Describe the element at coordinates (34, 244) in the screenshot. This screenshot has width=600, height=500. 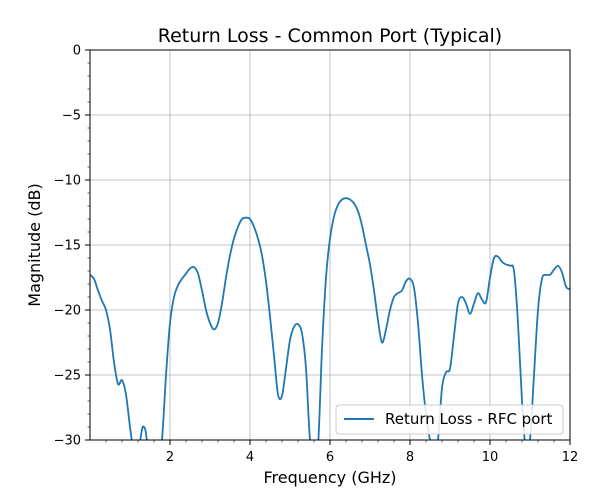
I see `y-axis-label: Magnitude (dB)` at that location.